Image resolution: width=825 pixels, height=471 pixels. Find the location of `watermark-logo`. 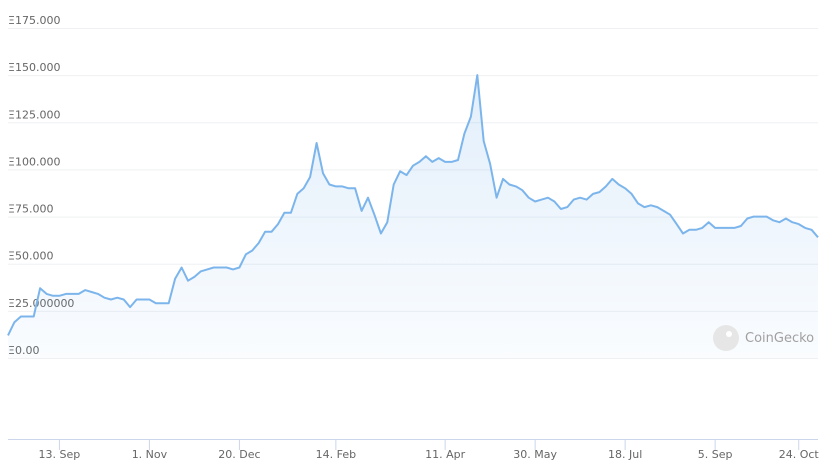

watermark-logo is located at coordinates (726, 338).